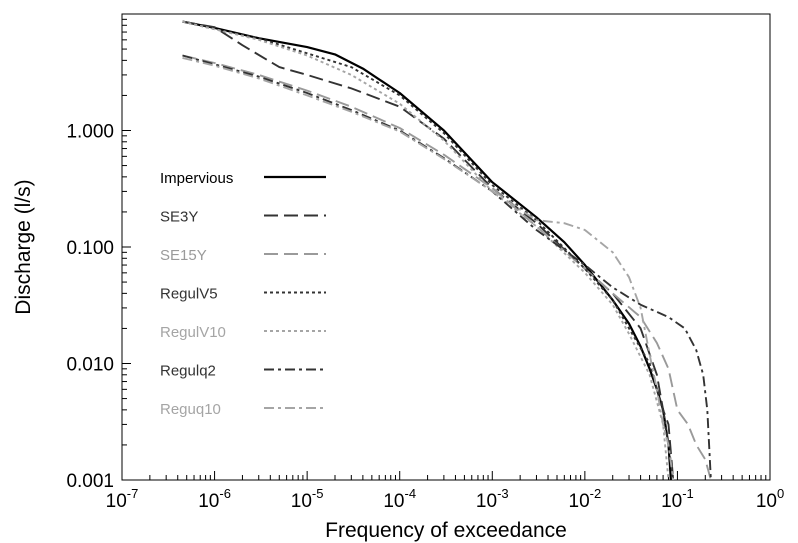 Image resolution: width=798 pixels, height=543 pixels. Describe the element at coordinates (90, 365) in the screenshot. I see `y-tick-label: 0.010` at that location.